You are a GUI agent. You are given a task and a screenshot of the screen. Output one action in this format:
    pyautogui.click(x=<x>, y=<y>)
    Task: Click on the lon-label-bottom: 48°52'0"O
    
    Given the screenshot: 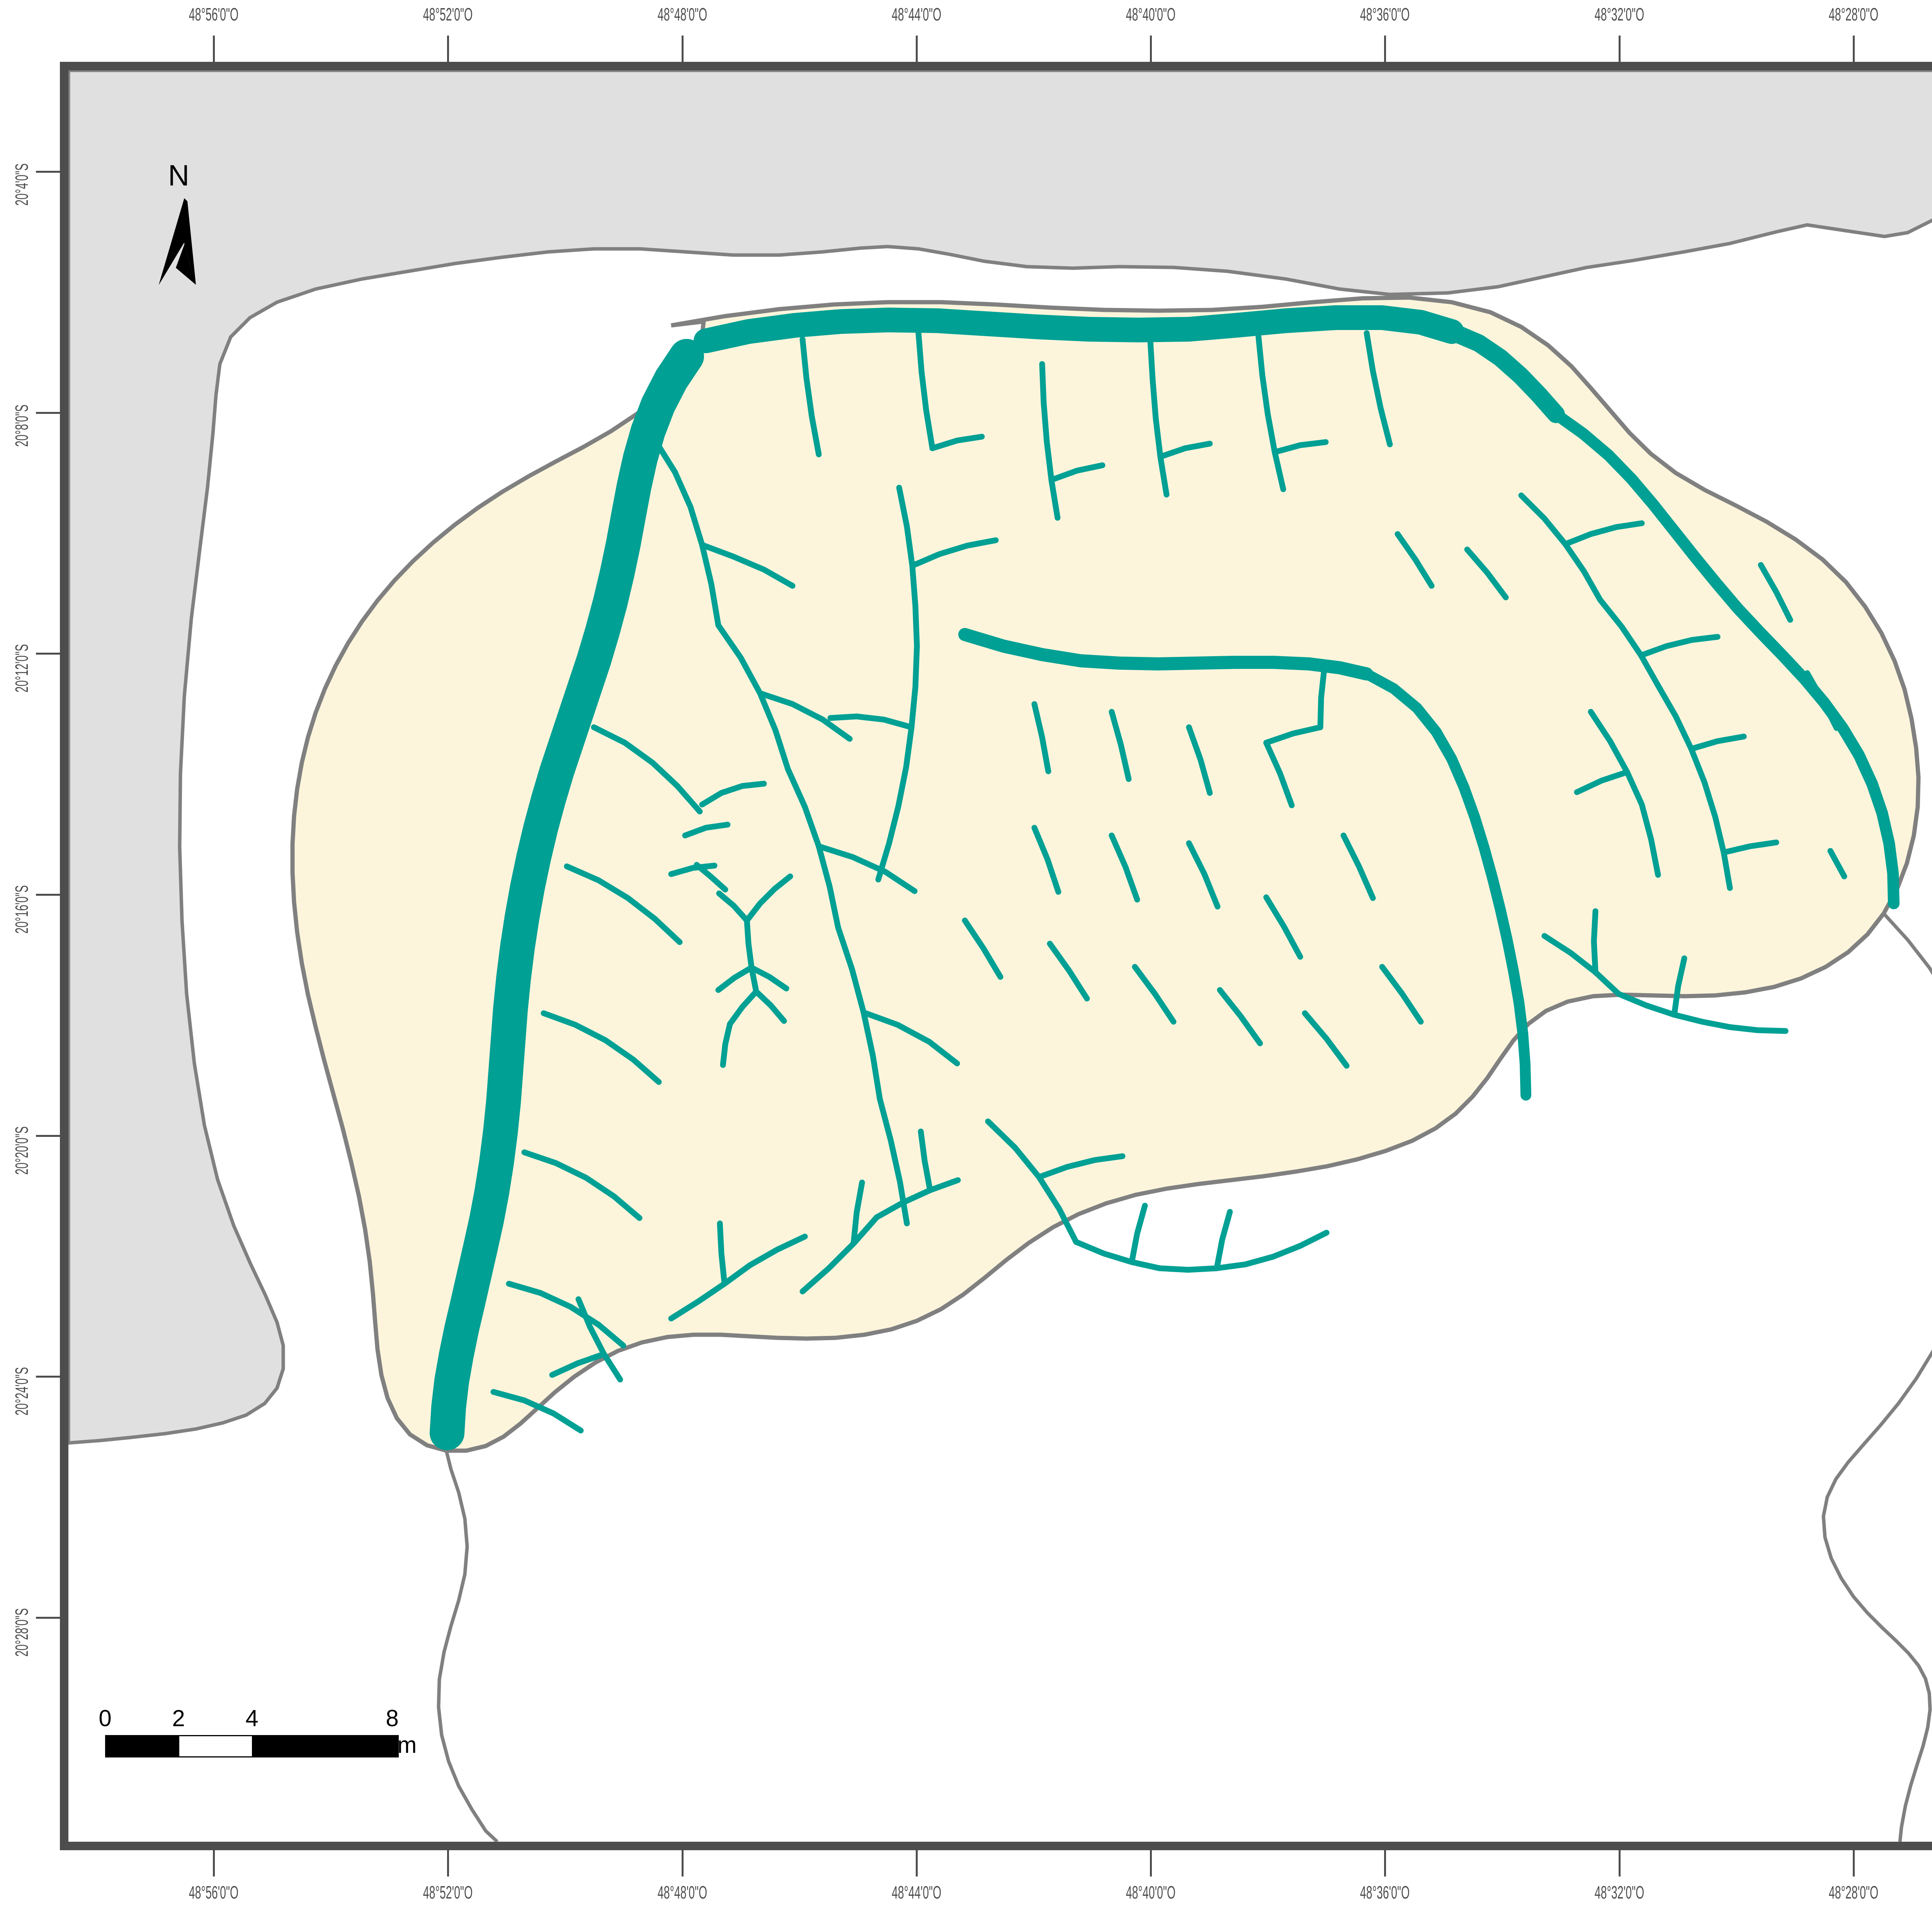 What is the action you would take?
    pyautogui.click(x=448, y=1892)
    